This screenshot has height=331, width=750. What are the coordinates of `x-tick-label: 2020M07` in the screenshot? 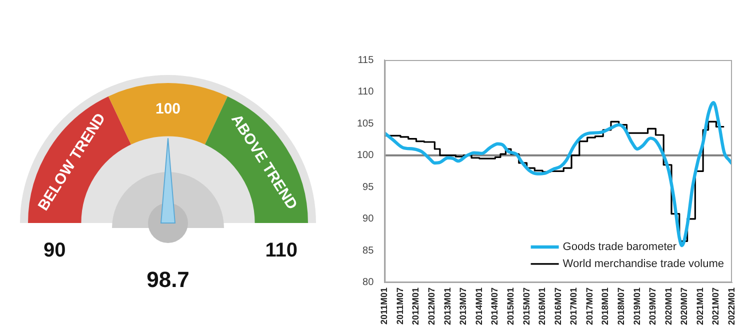 It's located at (684, 306).